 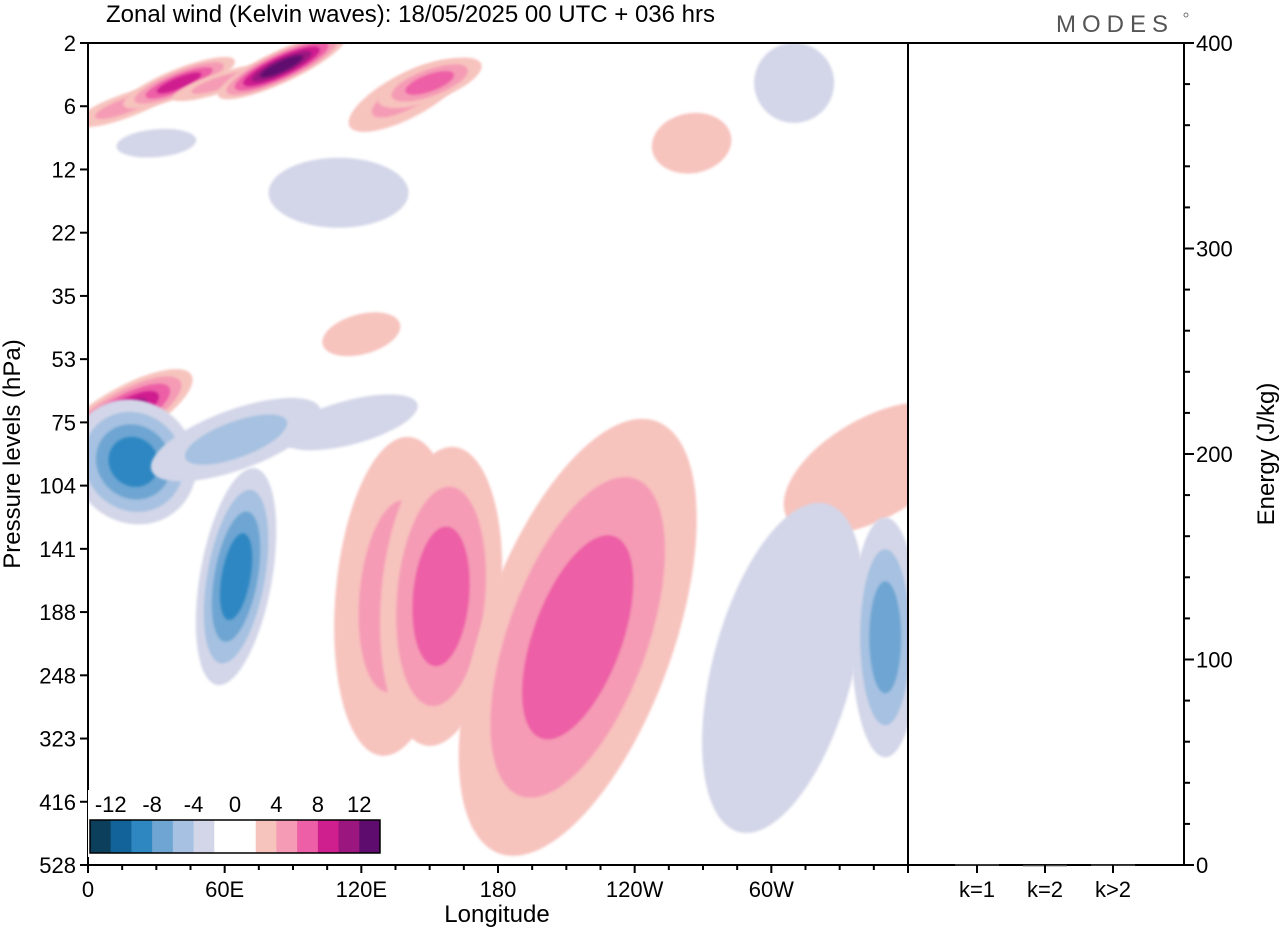 I want to click on y-tick-label: 248, so click(x=57, y=675).